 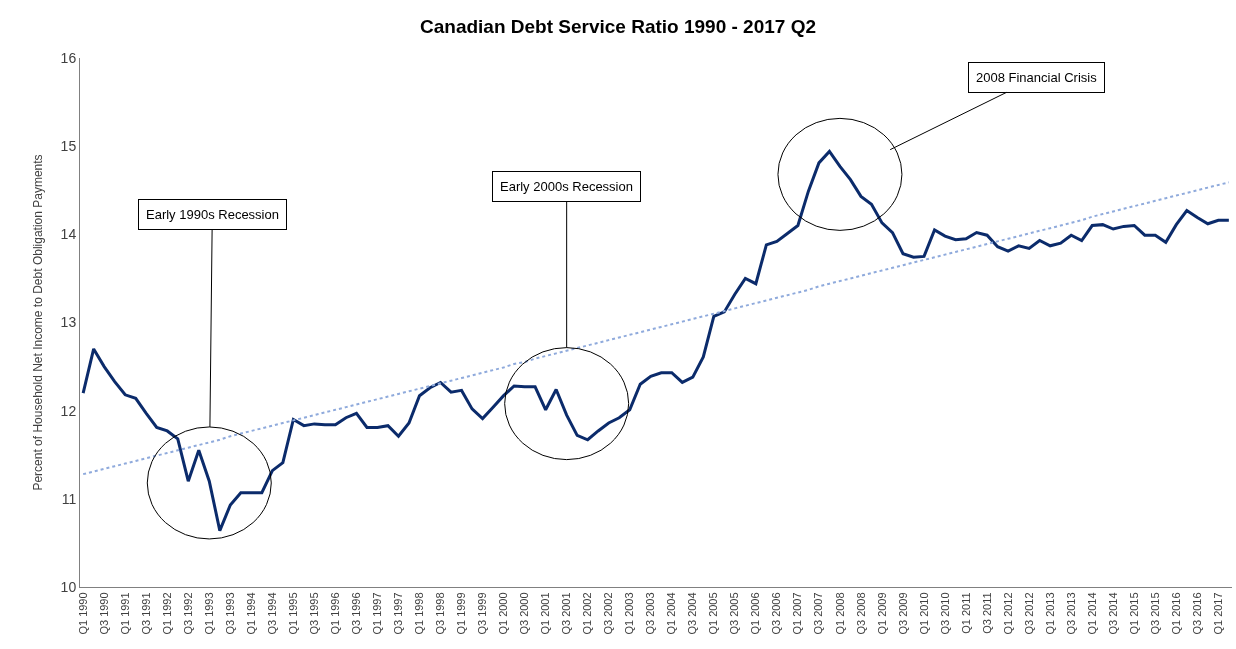 What do you see at coordinates (566, 186) in the screenshot?
I see `annotation: Early 2000s Recession` at bounding box center [566, 186].